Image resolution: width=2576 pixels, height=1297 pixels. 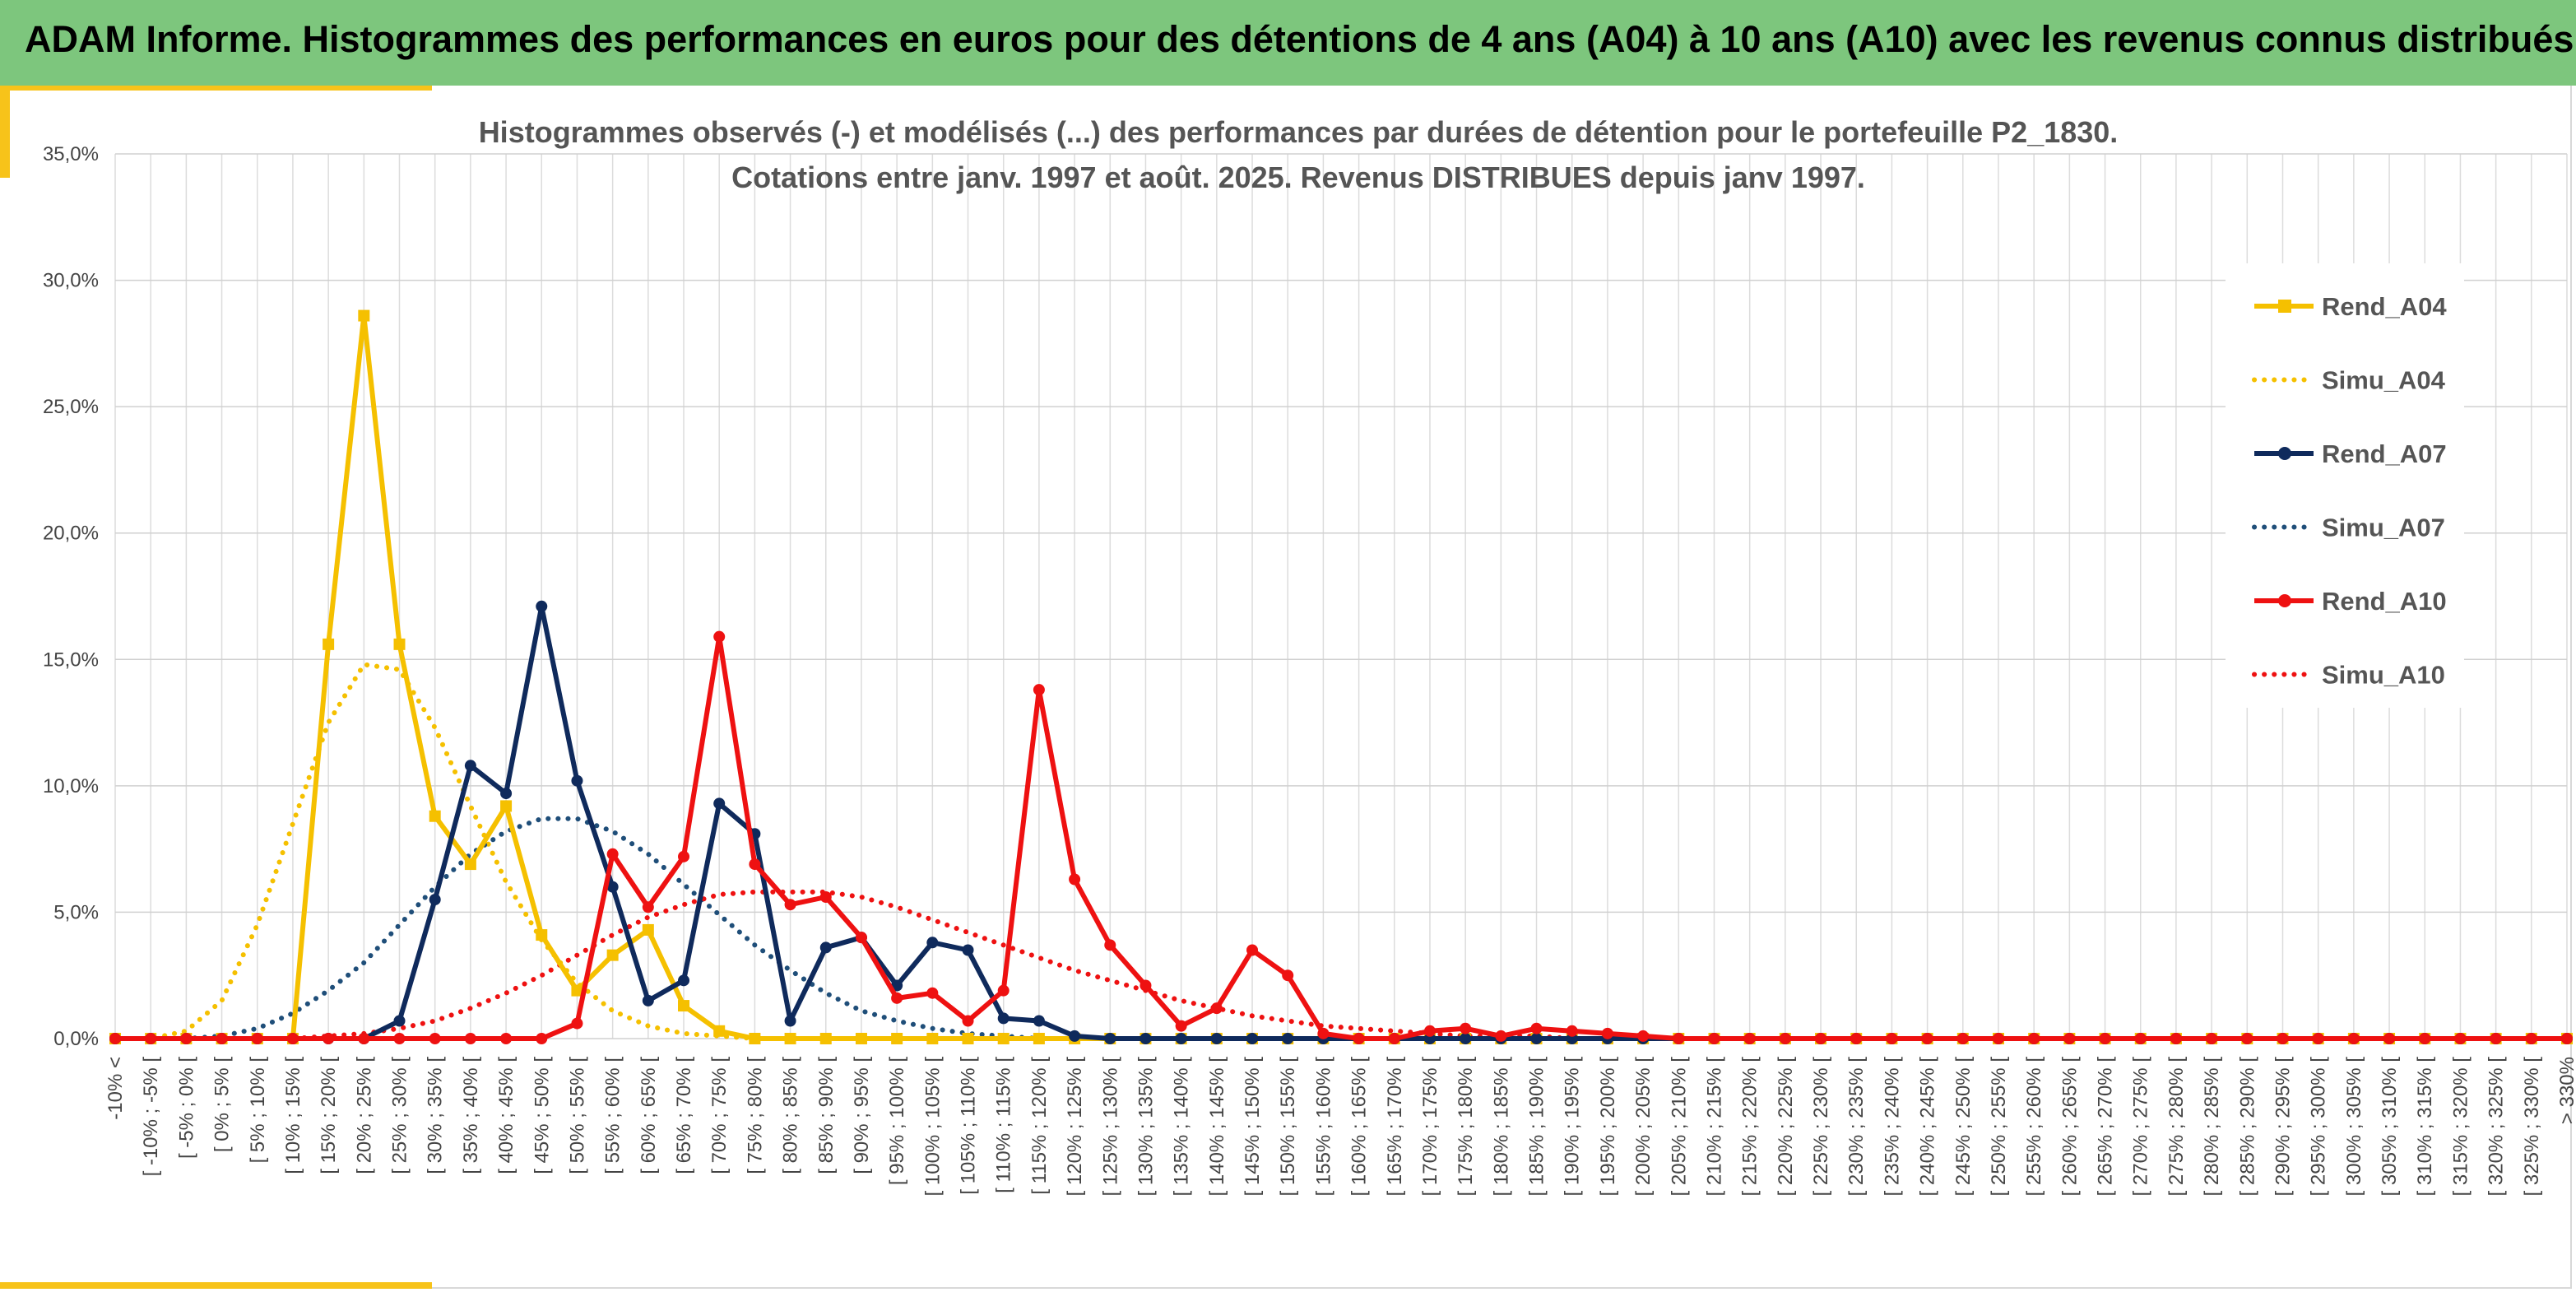 I want to click on x-tick-label: [ -10% ; -5% [, so click(x=151, y=1117).